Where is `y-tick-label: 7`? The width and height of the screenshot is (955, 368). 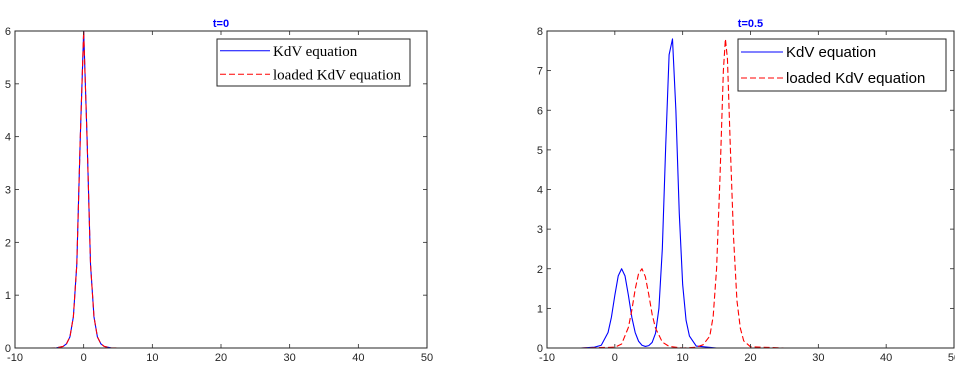 y-tick-label: 7 is located at coordinates (540, 72).